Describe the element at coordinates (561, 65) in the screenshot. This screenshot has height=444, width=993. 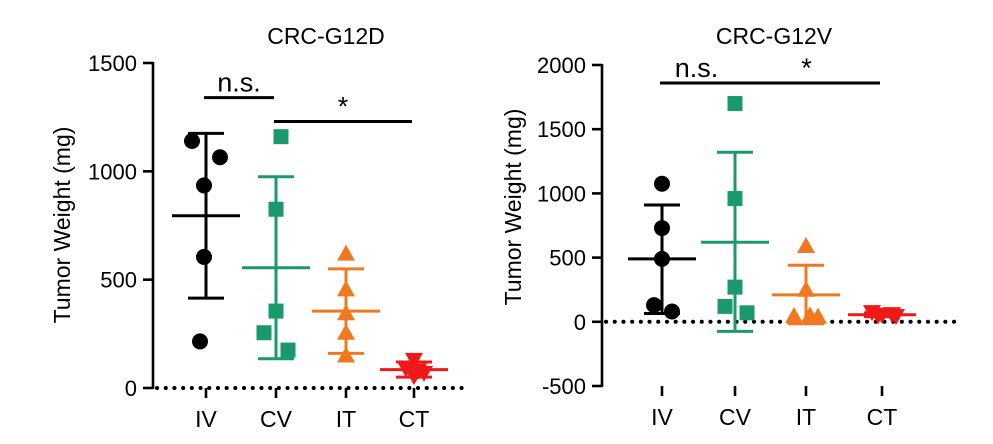
I see `y-tick-label: 2000` at that location.